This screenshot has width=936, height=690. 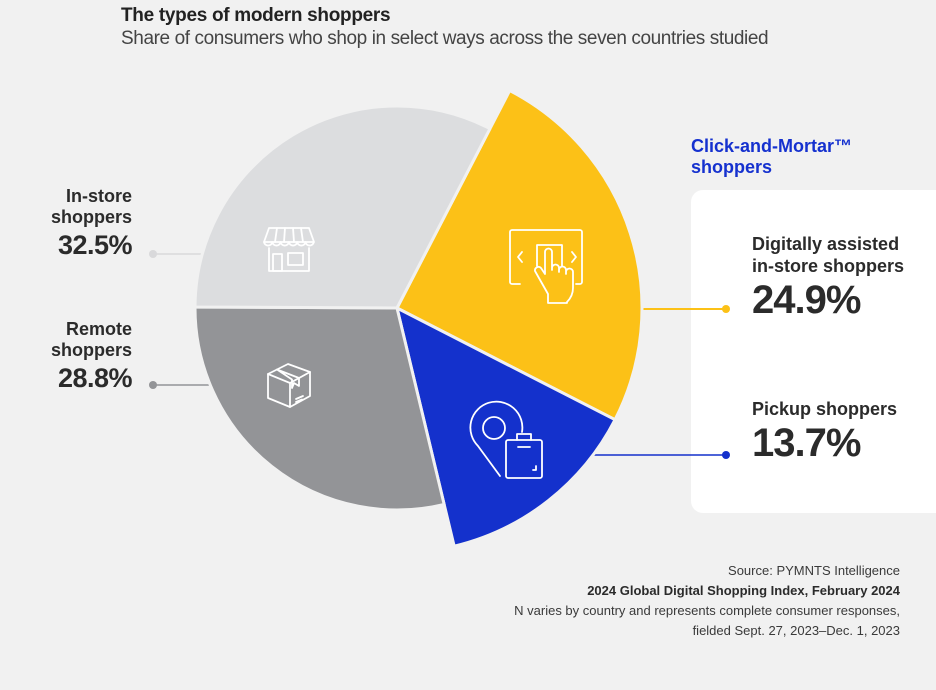 I want to click on label-digital-name-1: Digitally assisted, so click(x=826, y=244).